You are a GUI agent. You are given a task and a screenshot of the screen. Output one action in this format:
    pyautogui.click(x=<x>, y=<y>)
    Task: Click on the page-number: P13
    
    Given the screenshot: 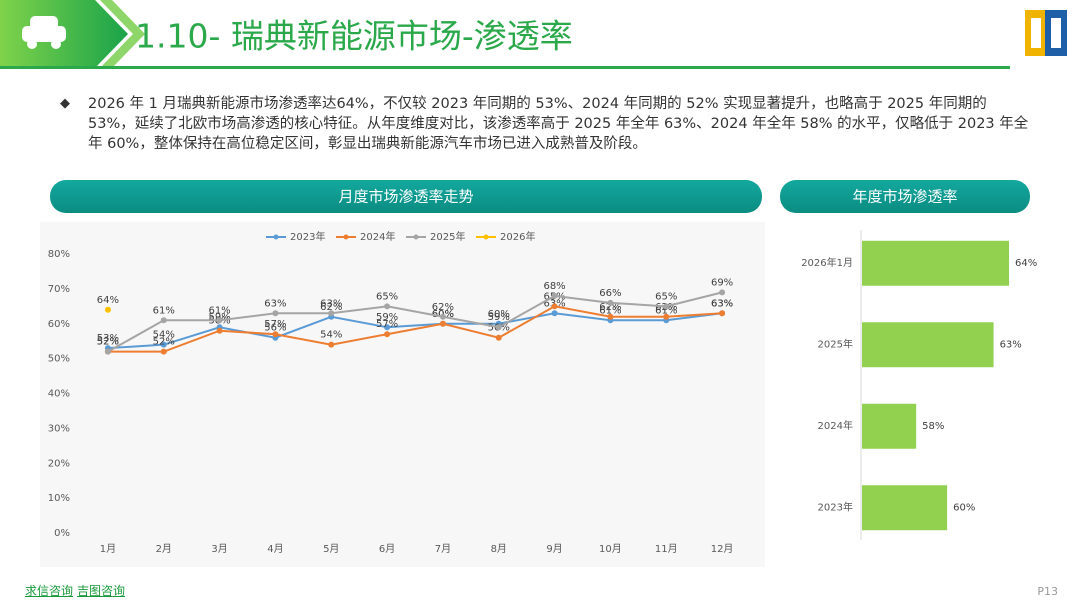 What is the action you would take?
    pyautogui.click(x=1047, y=591)
    